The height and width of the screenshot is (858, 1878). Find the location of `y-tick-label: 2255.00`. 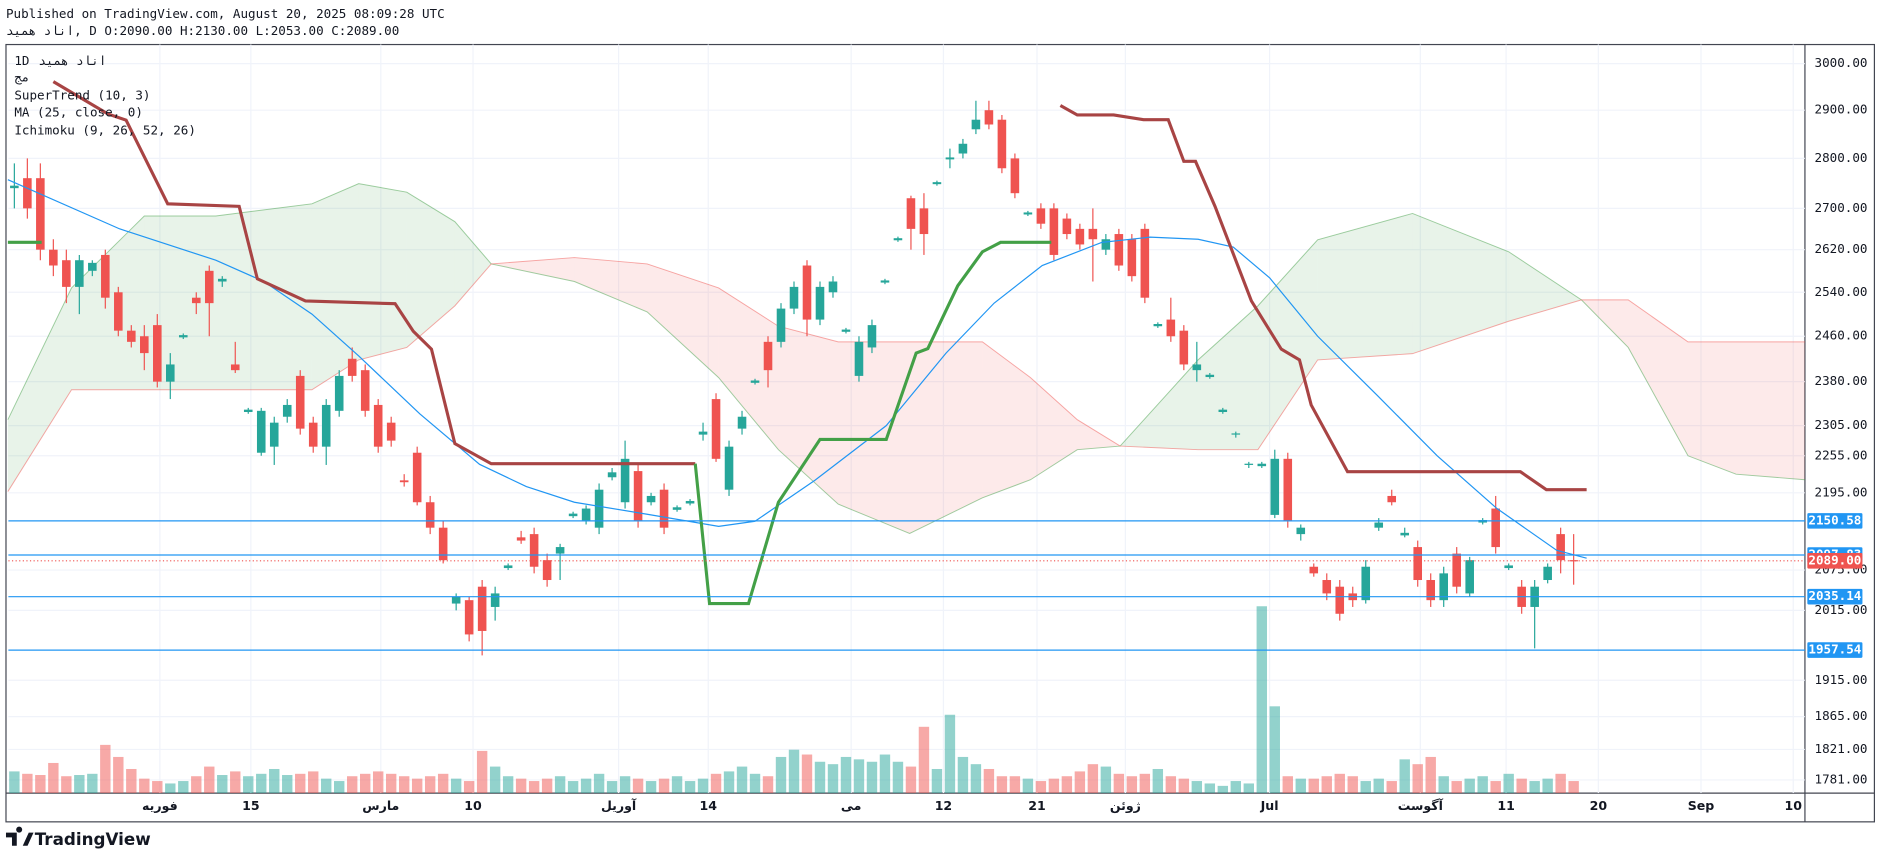

y-tick-label: 2255.00 is located at coordinates (1841, 454).